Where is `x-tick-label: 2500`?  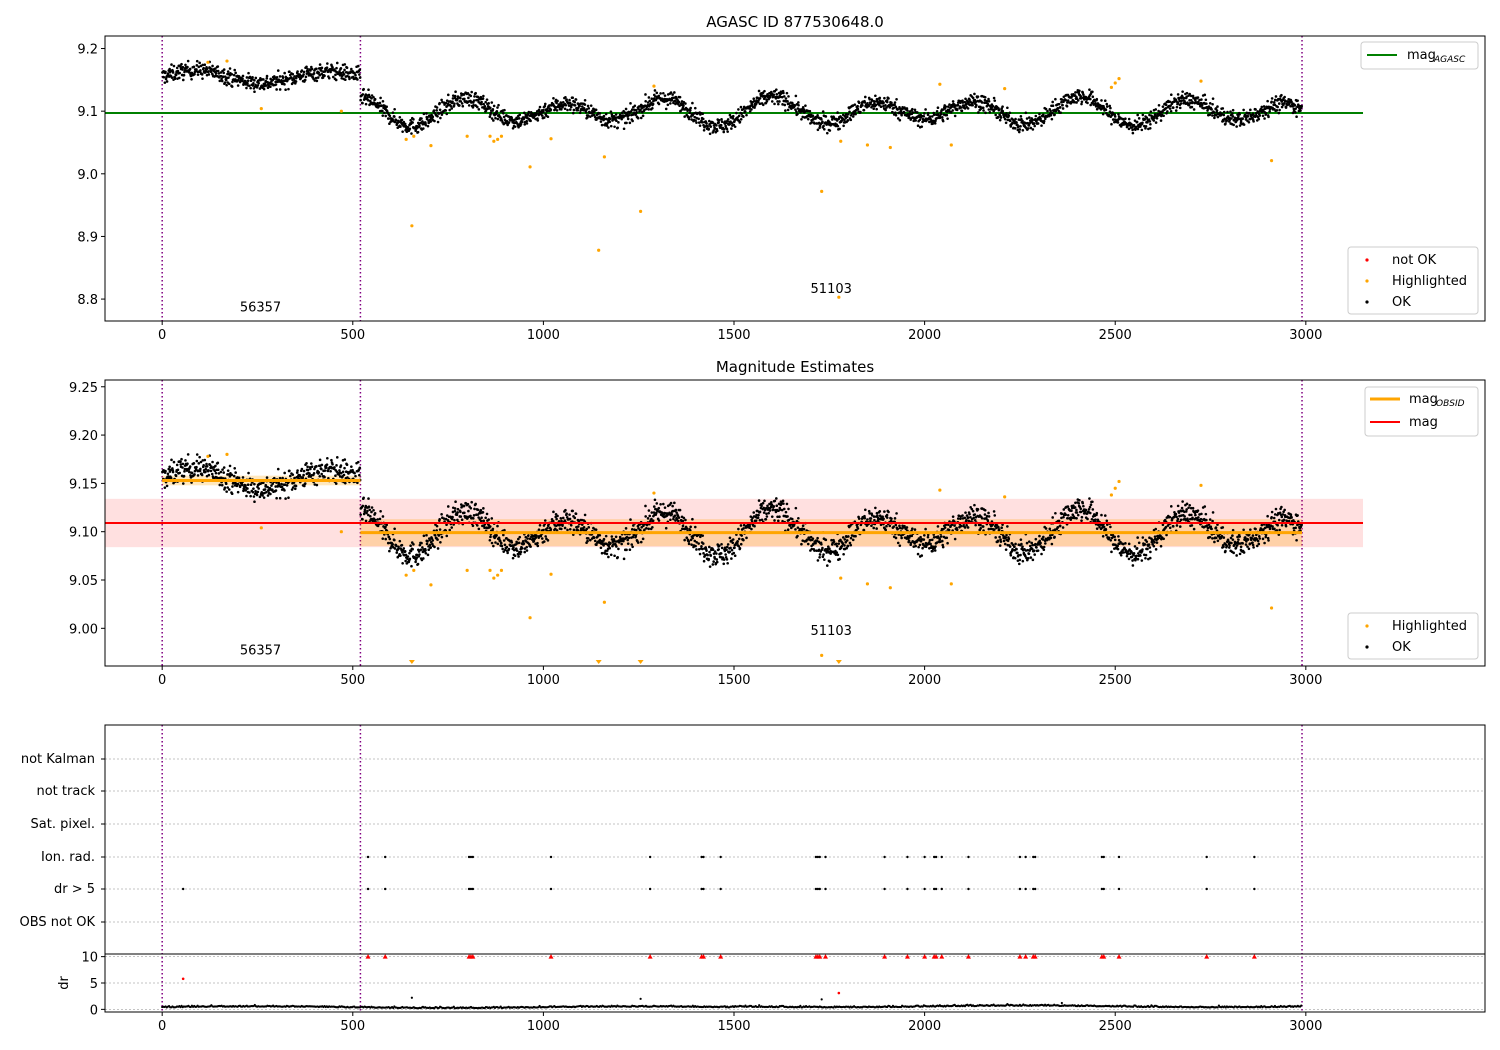
x-tick-label: 2500 is located at coordinates (1115, 680).